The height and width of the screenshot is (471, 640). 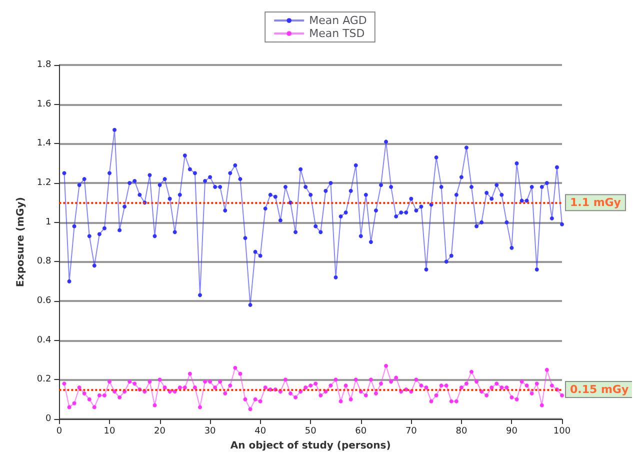 What do you see at coordinates (310, 446) in the screenshot?
I see `x-axis-title: An object of study (persons)` at bounding box center [310, 446].